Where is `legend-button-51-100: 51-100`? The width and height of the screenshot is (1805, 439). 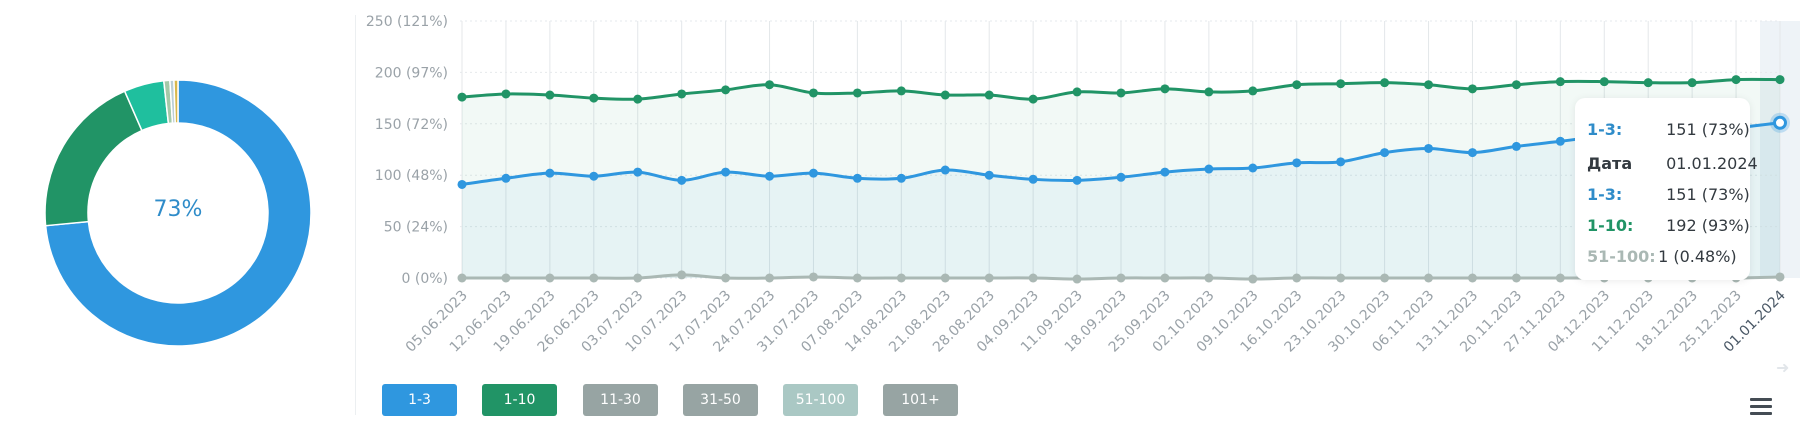 legend-button-51-100: 51-100 is located at coordinates (820, 400).